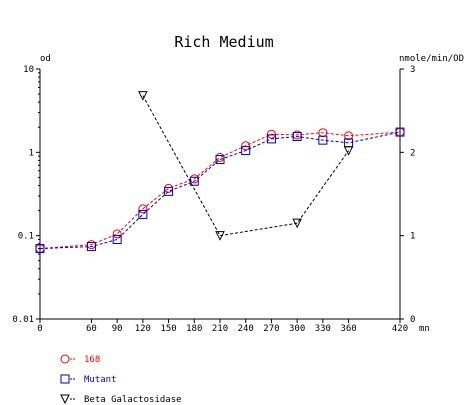 The height and width of the screenshot is (405, 472). Describe the element at coordinates (31, 153) in the screenshot. I see `y-tick-label: 1` at that location.